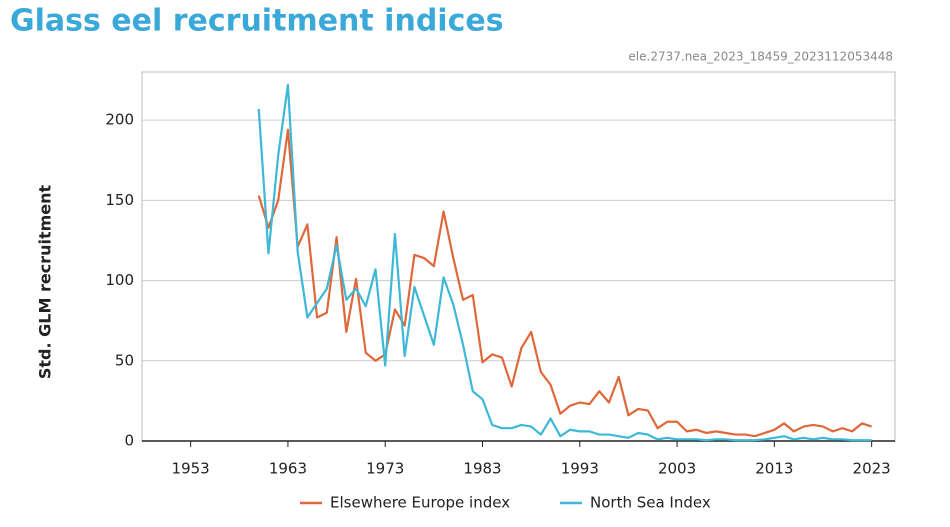  What do you see at coordinates (650, 503) in the screenshot?
I see `legend-label: North Sea Index` at bounding box center [650, 503].